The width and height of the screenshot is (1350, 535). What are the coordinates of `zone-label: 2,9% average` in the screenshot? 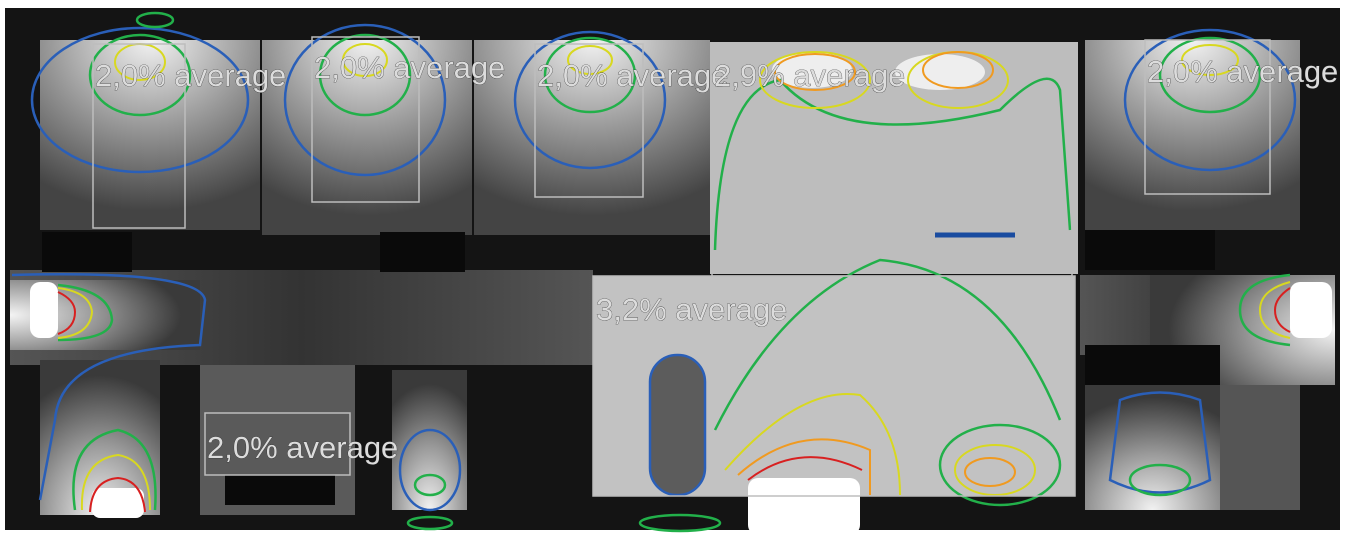 It's located at (809, 75).